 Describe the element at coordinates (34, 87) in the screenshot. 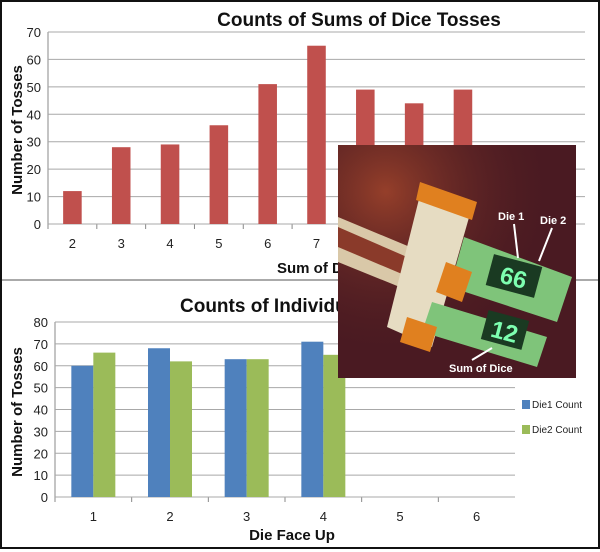

I see `sums-y-tick-label: 50` at that location.